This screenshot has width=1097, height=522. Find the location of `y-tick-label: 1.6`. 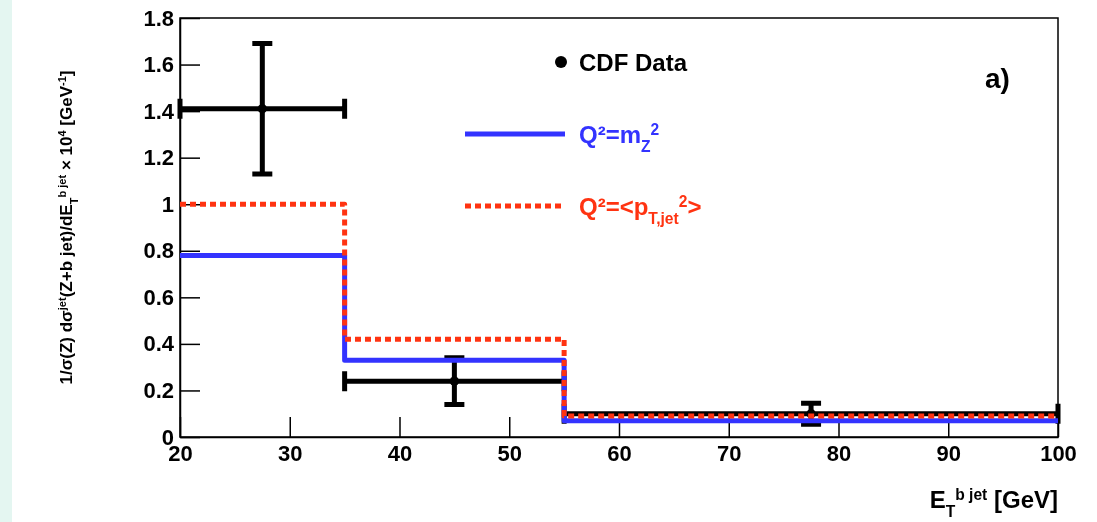

y-tick-label: 1.6 is located at coordinates (158, 65).